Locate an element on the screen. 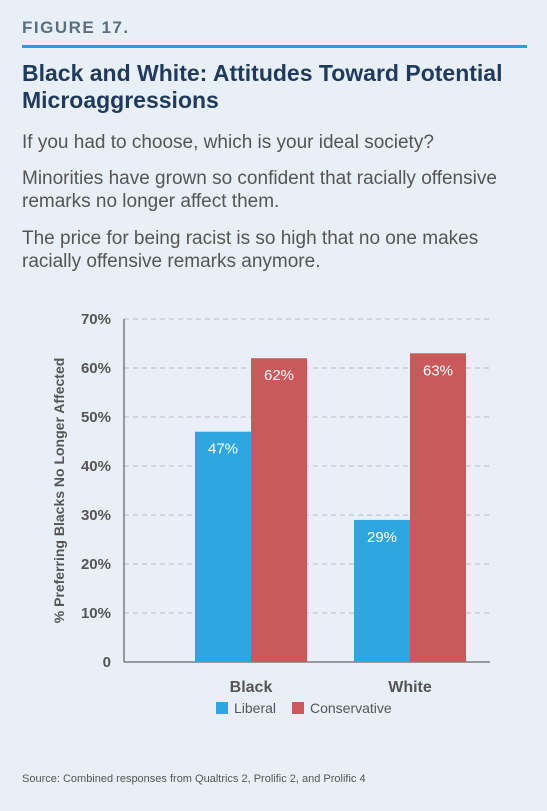  bar-conservative-black is located at coordinates (279, 510).